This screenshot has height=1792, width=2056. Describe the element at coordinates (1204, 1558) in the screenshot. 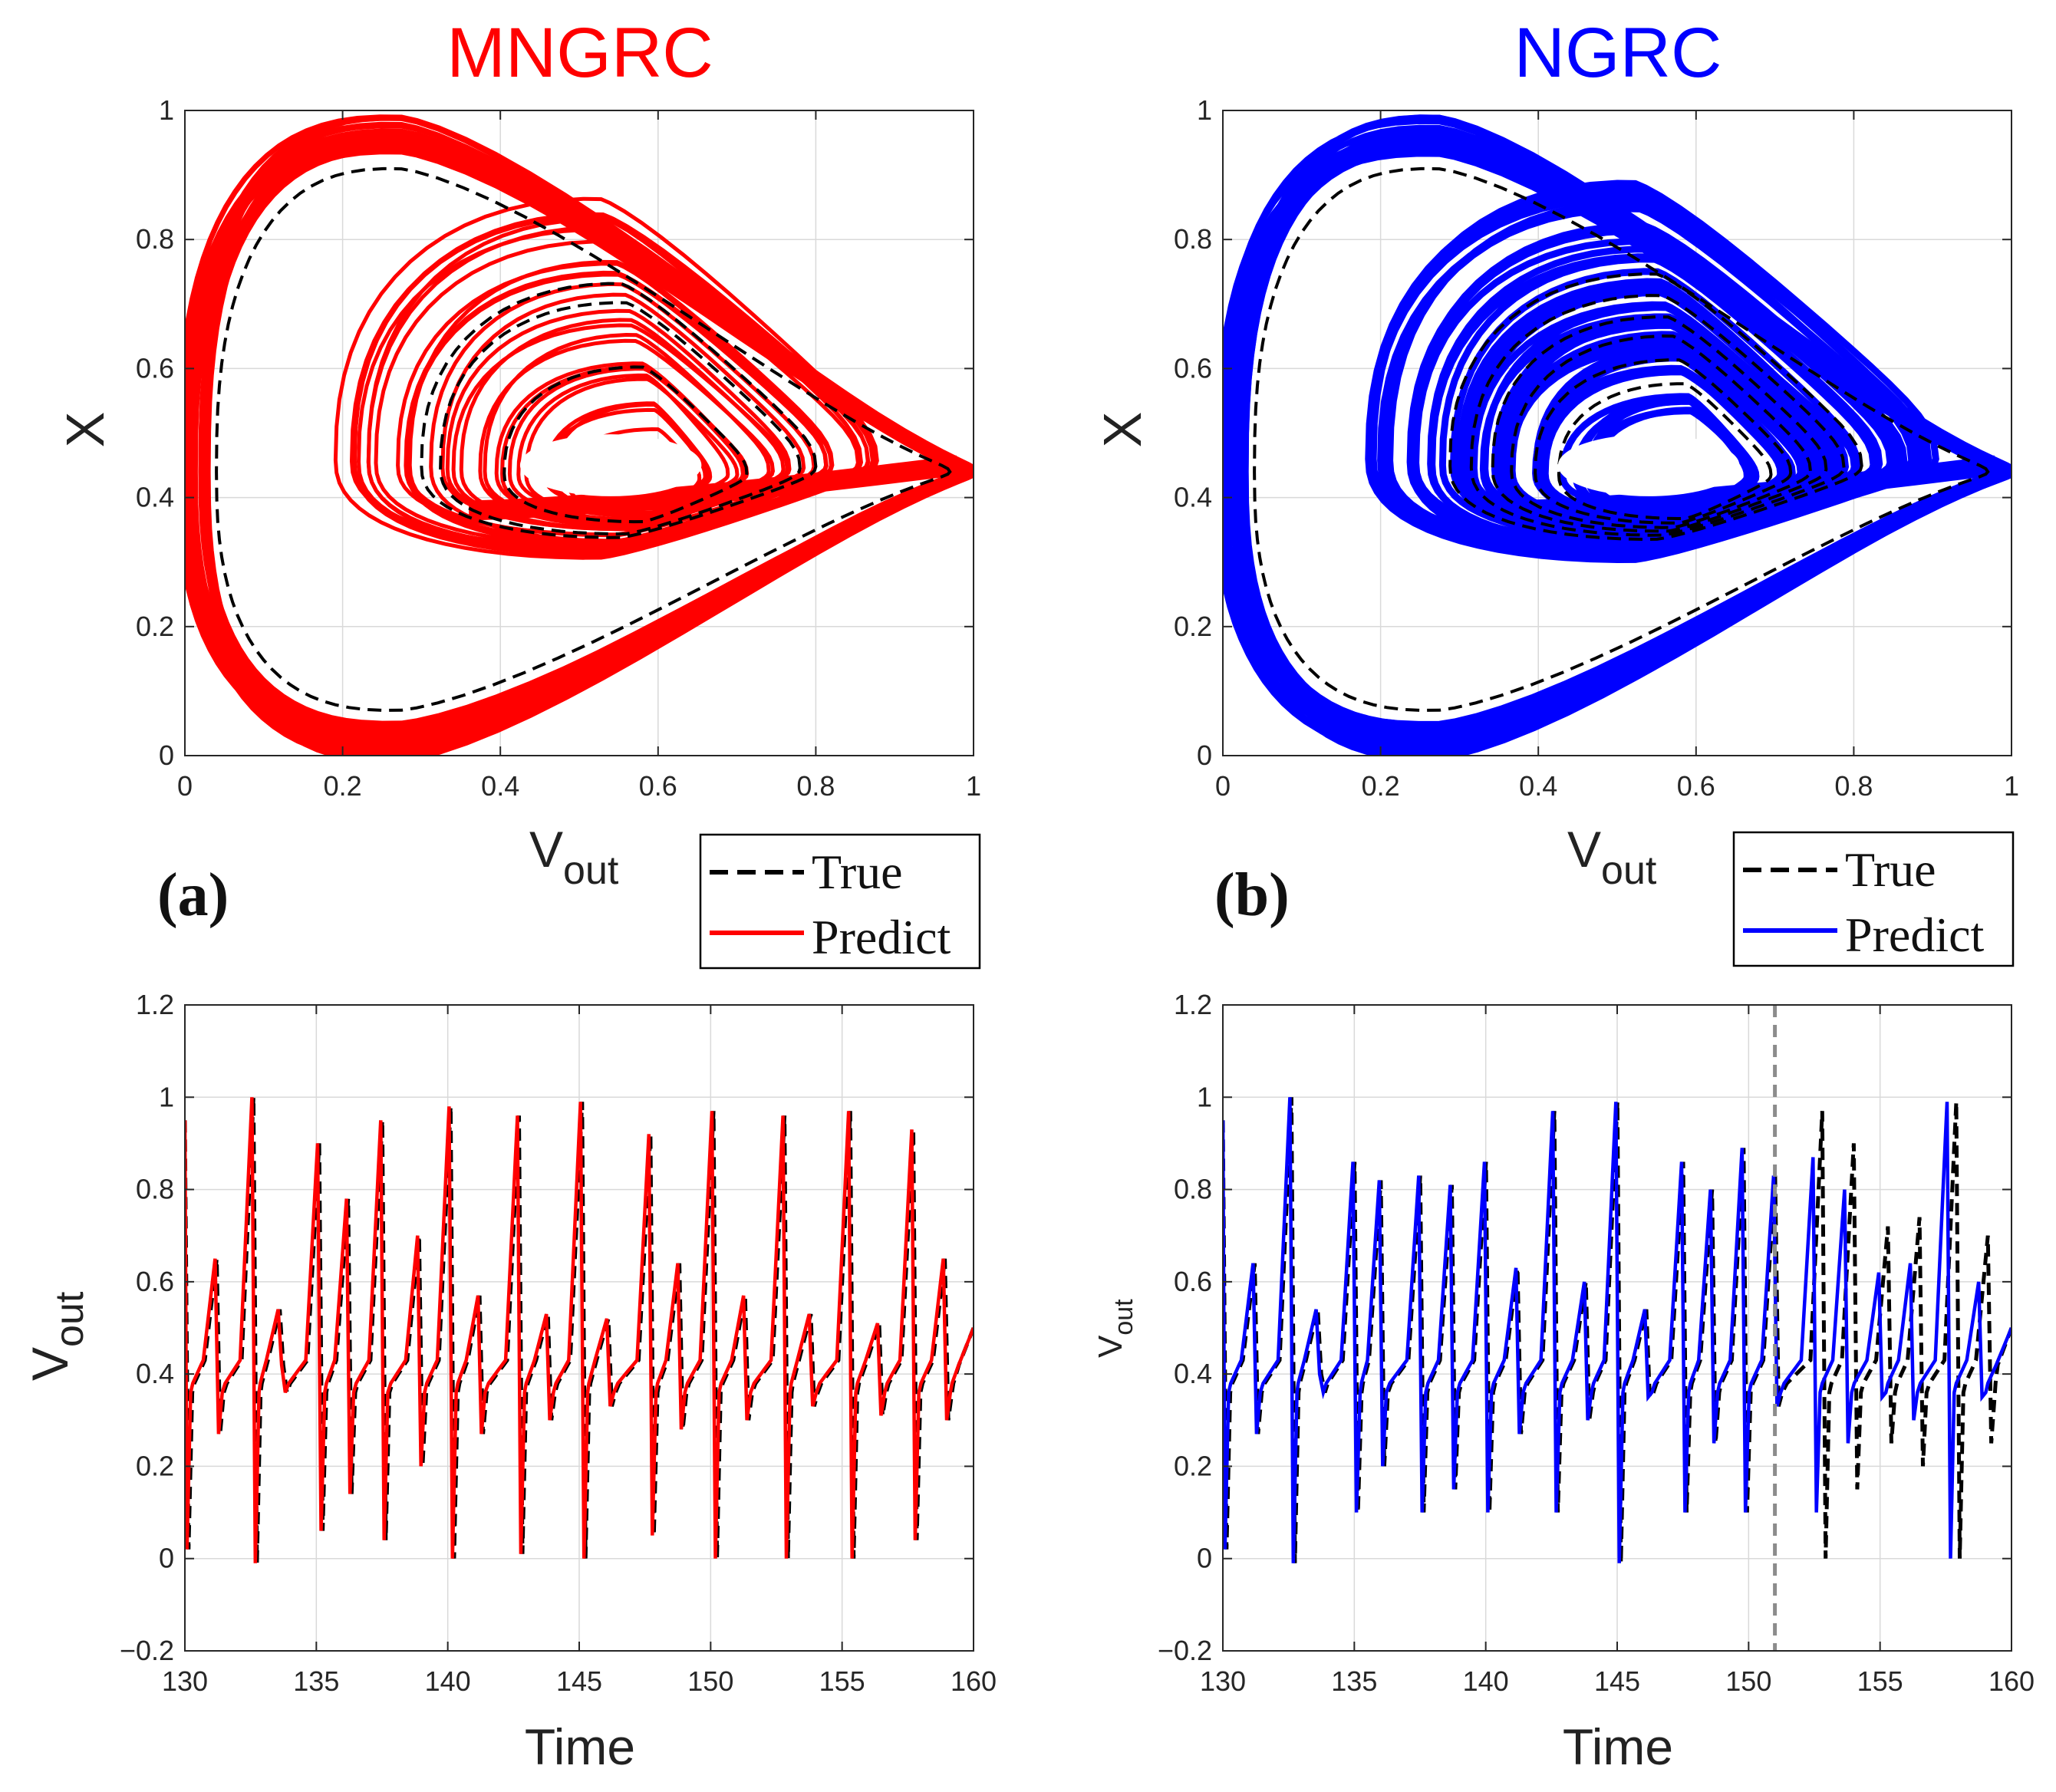

I see `ts-ngrc-ytick-label-1: 0` at that location.